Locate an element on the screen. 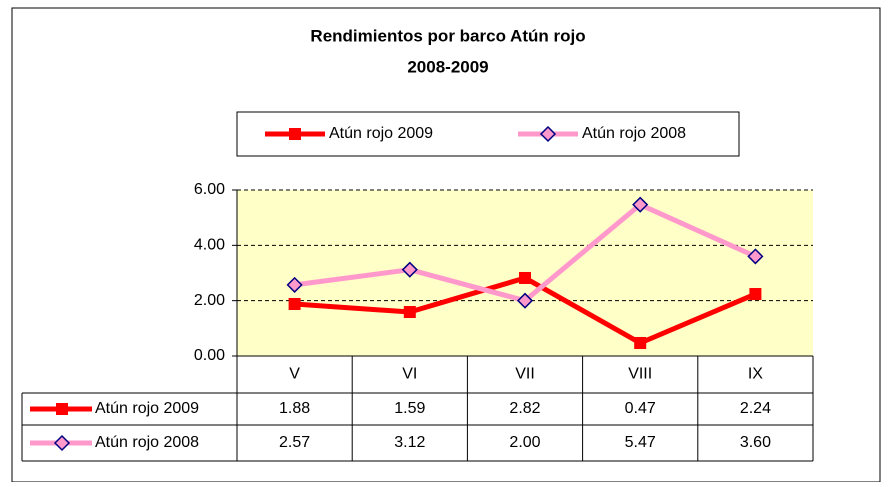  y-tick-label: 4.00 is located at coordinates (209, 245).